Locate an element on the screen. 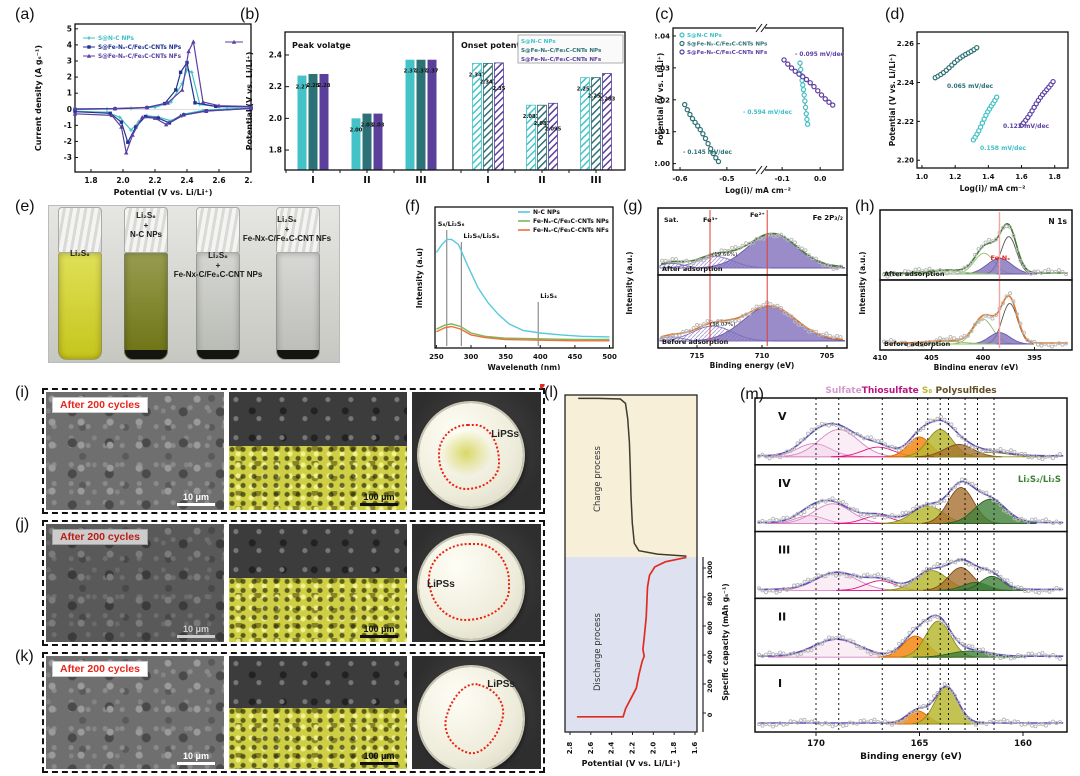 Image resolution: width=1080 pixels, height=776 pixels. x-tick: -0.6 is located at coordinates (679, 179).